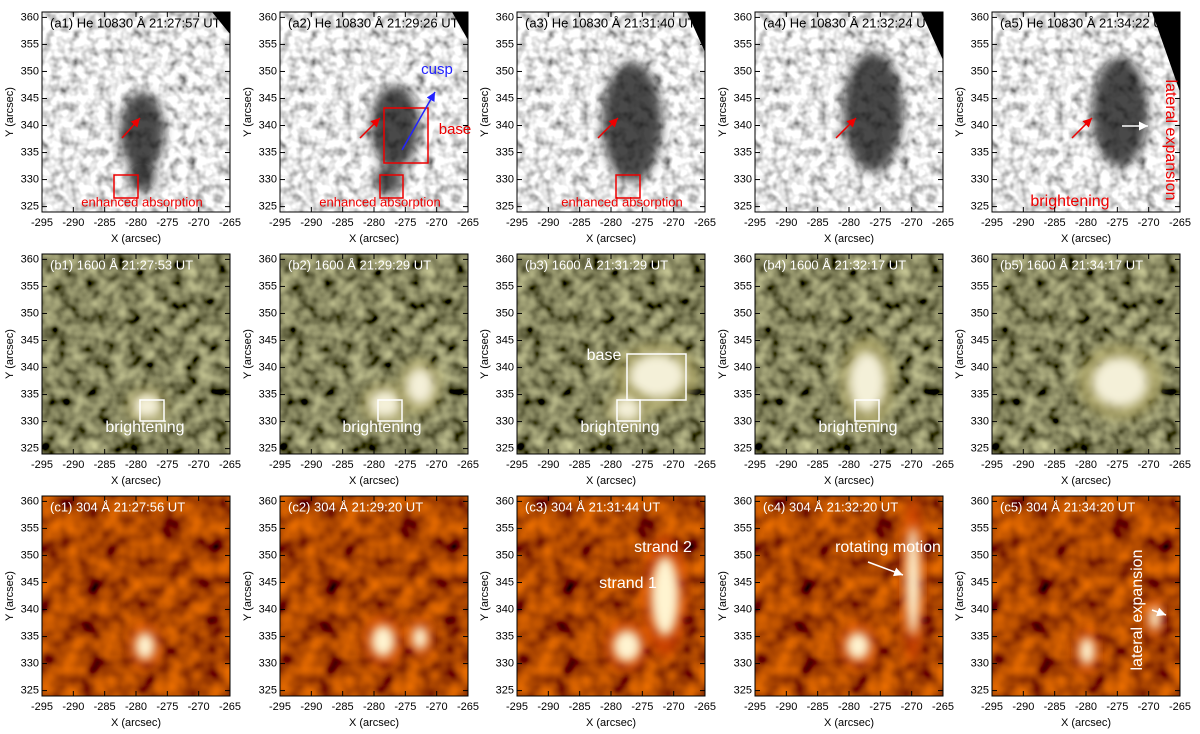 Image resolution: width=1200 pixels, height=734 pixels. What do you see at coordinates (592, 506) in the screenshot?
I see `panel-label: (c3) 304 Å 21:31:44 UT` at bounding box center [592, 506].